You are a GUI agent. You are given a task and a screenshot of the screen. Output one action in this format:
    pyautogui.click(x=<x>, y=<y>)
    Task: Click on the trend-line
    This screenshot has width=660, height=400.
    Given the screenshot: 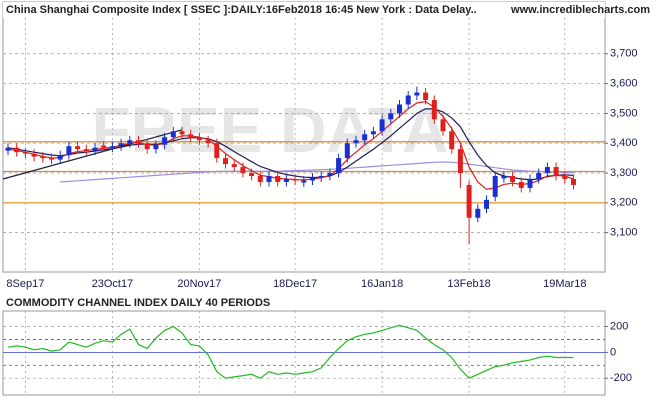 What is the action you would take?
    pyautogui.click(x=92, y=154)
    